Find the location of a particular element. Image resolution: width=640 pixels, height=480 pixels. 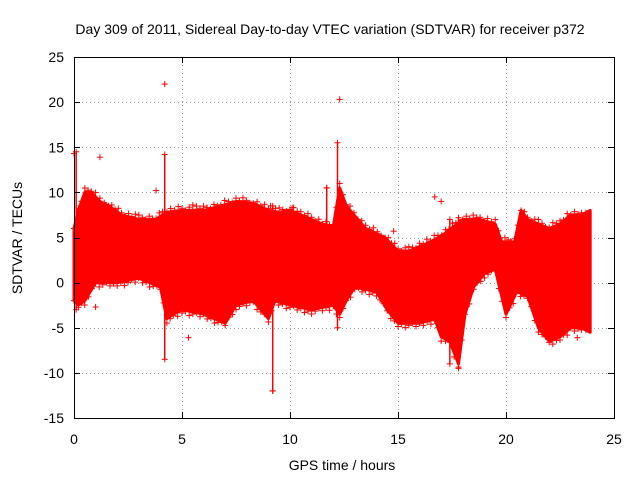

y-tick-label: 20 is located at coordinates (56, 102).